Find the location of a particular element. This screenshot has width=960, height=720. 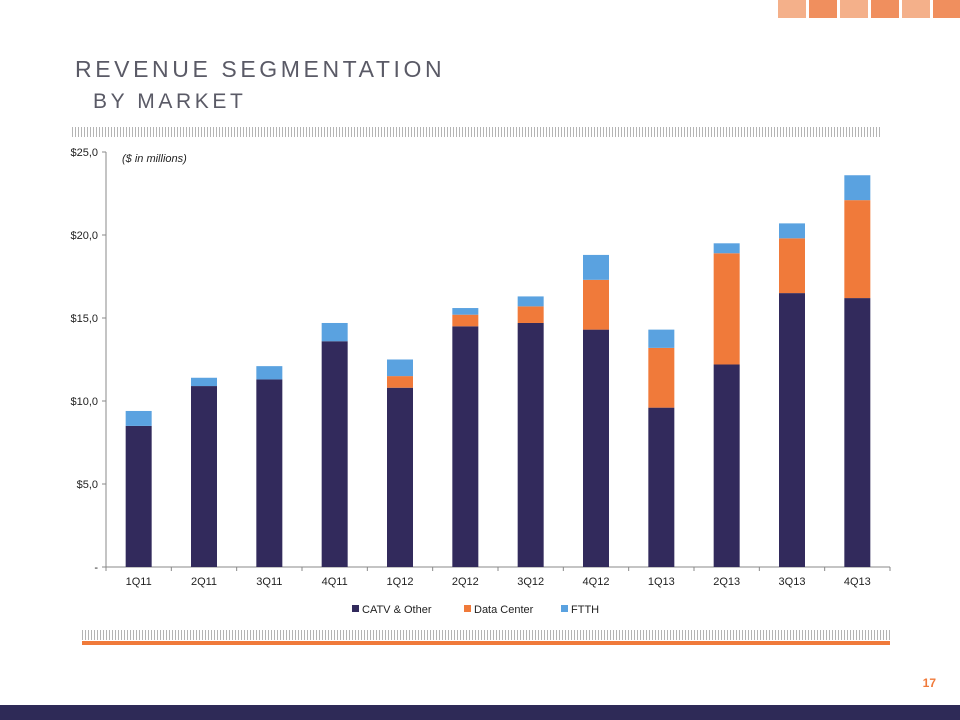

bottom-hatch-divider is located at coordinates (486, 635).